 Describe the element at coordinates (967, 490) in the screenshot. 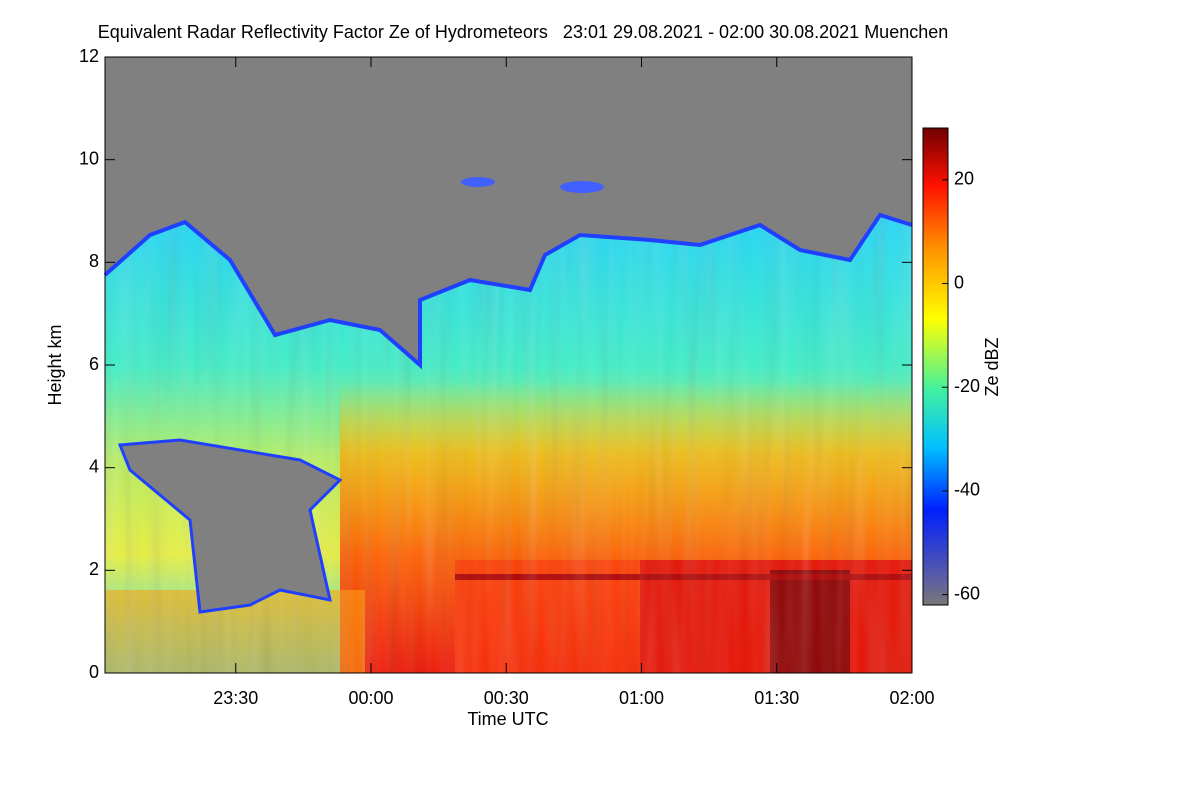

I see `colorbar-tick-label: -40` at that location.